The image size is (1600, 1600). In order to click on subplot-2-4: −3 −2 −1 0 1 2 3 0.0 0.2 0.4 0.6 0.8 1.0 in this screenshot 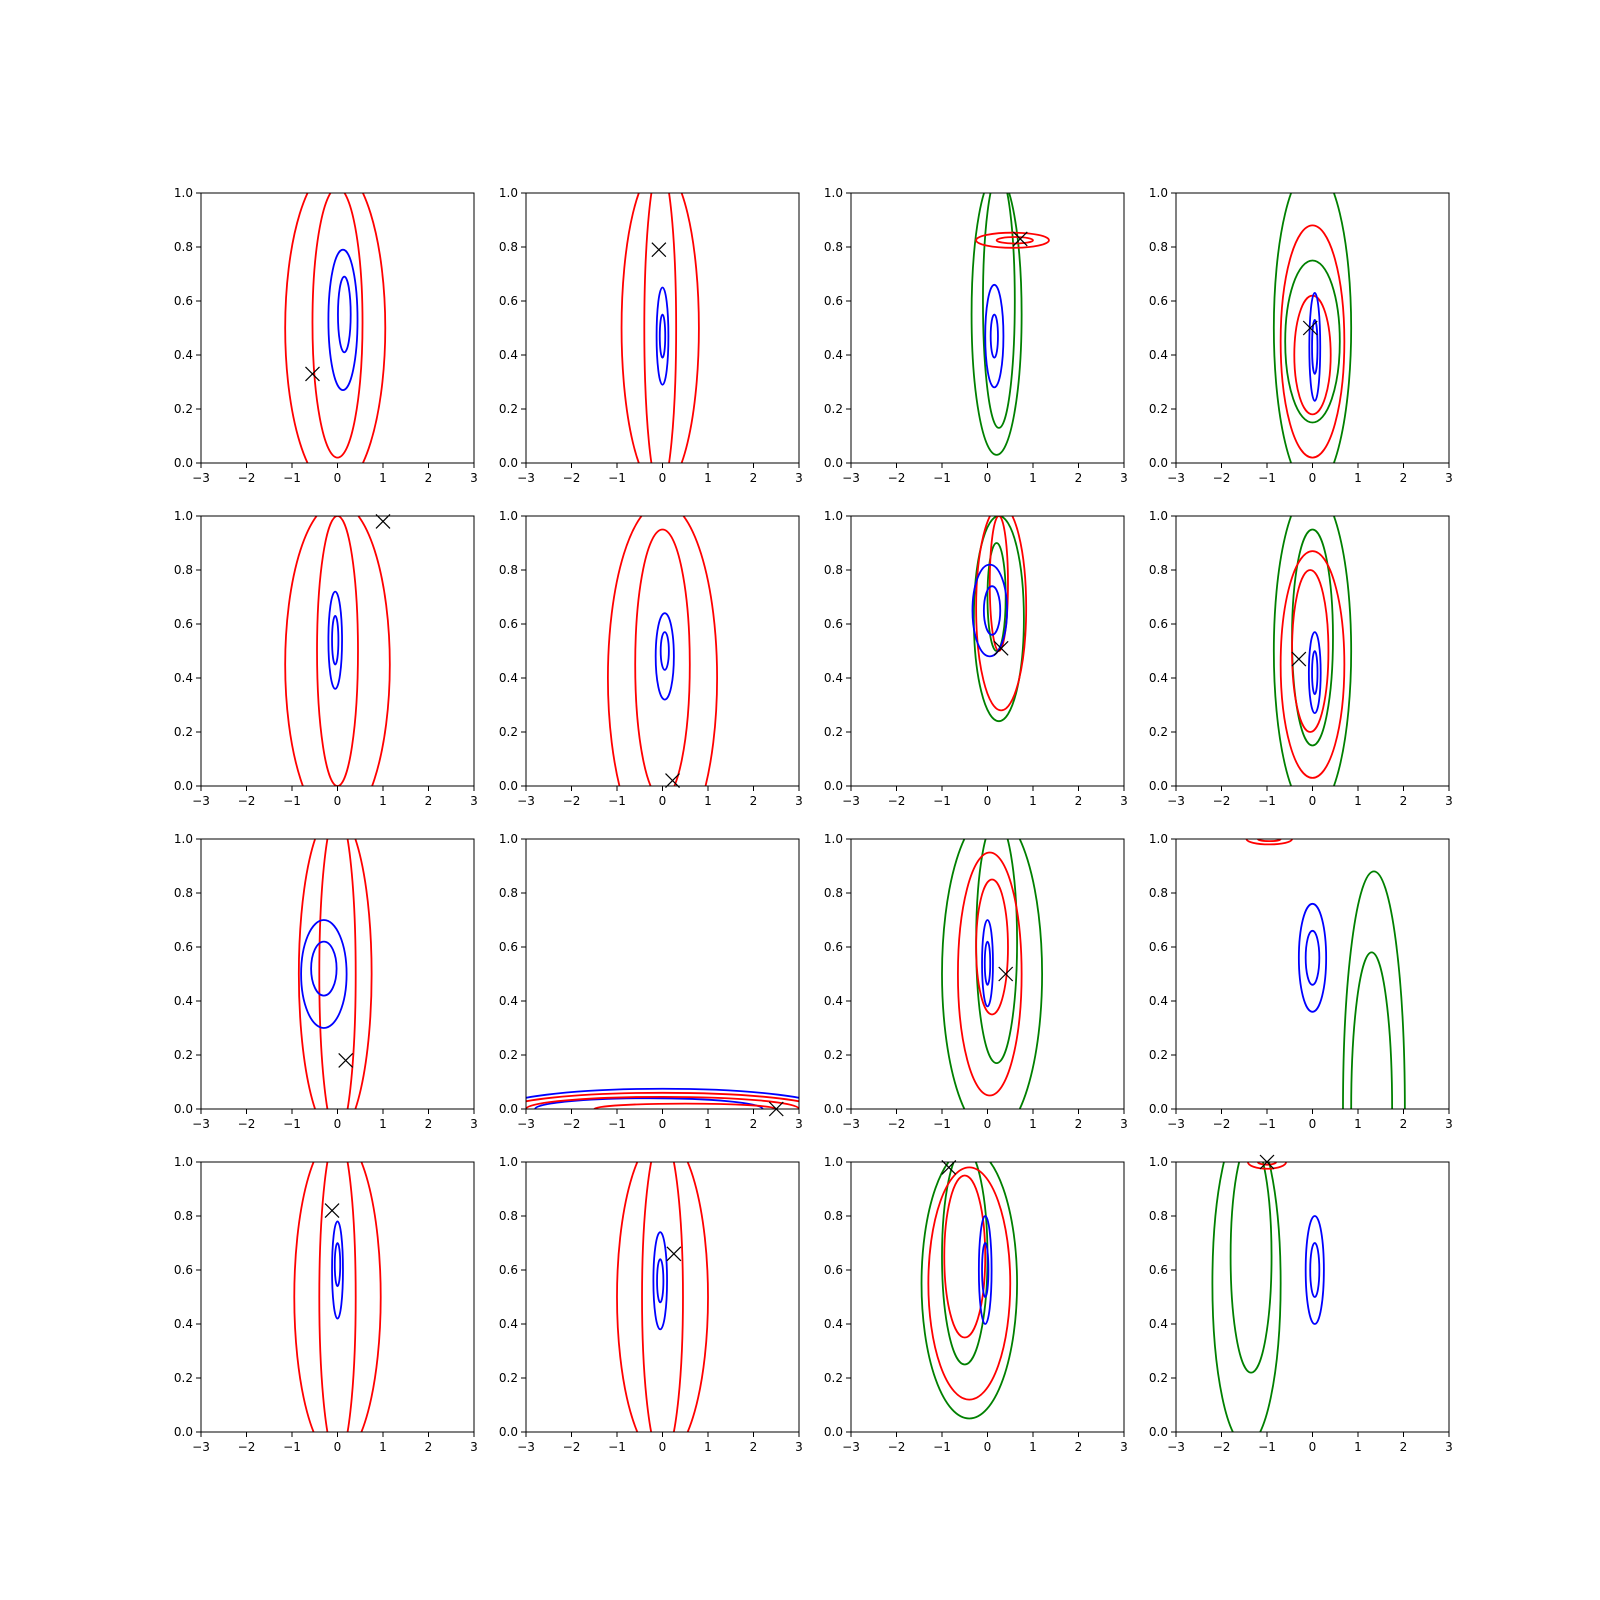, I will do `click(1301, 658)`.